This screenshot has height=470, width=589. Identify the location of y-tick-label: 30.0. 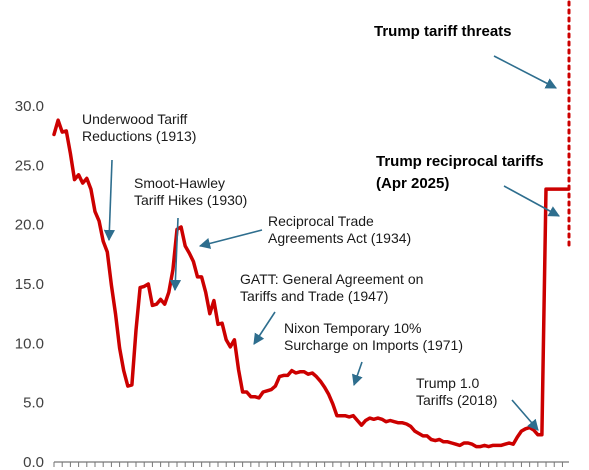
(29, 106).